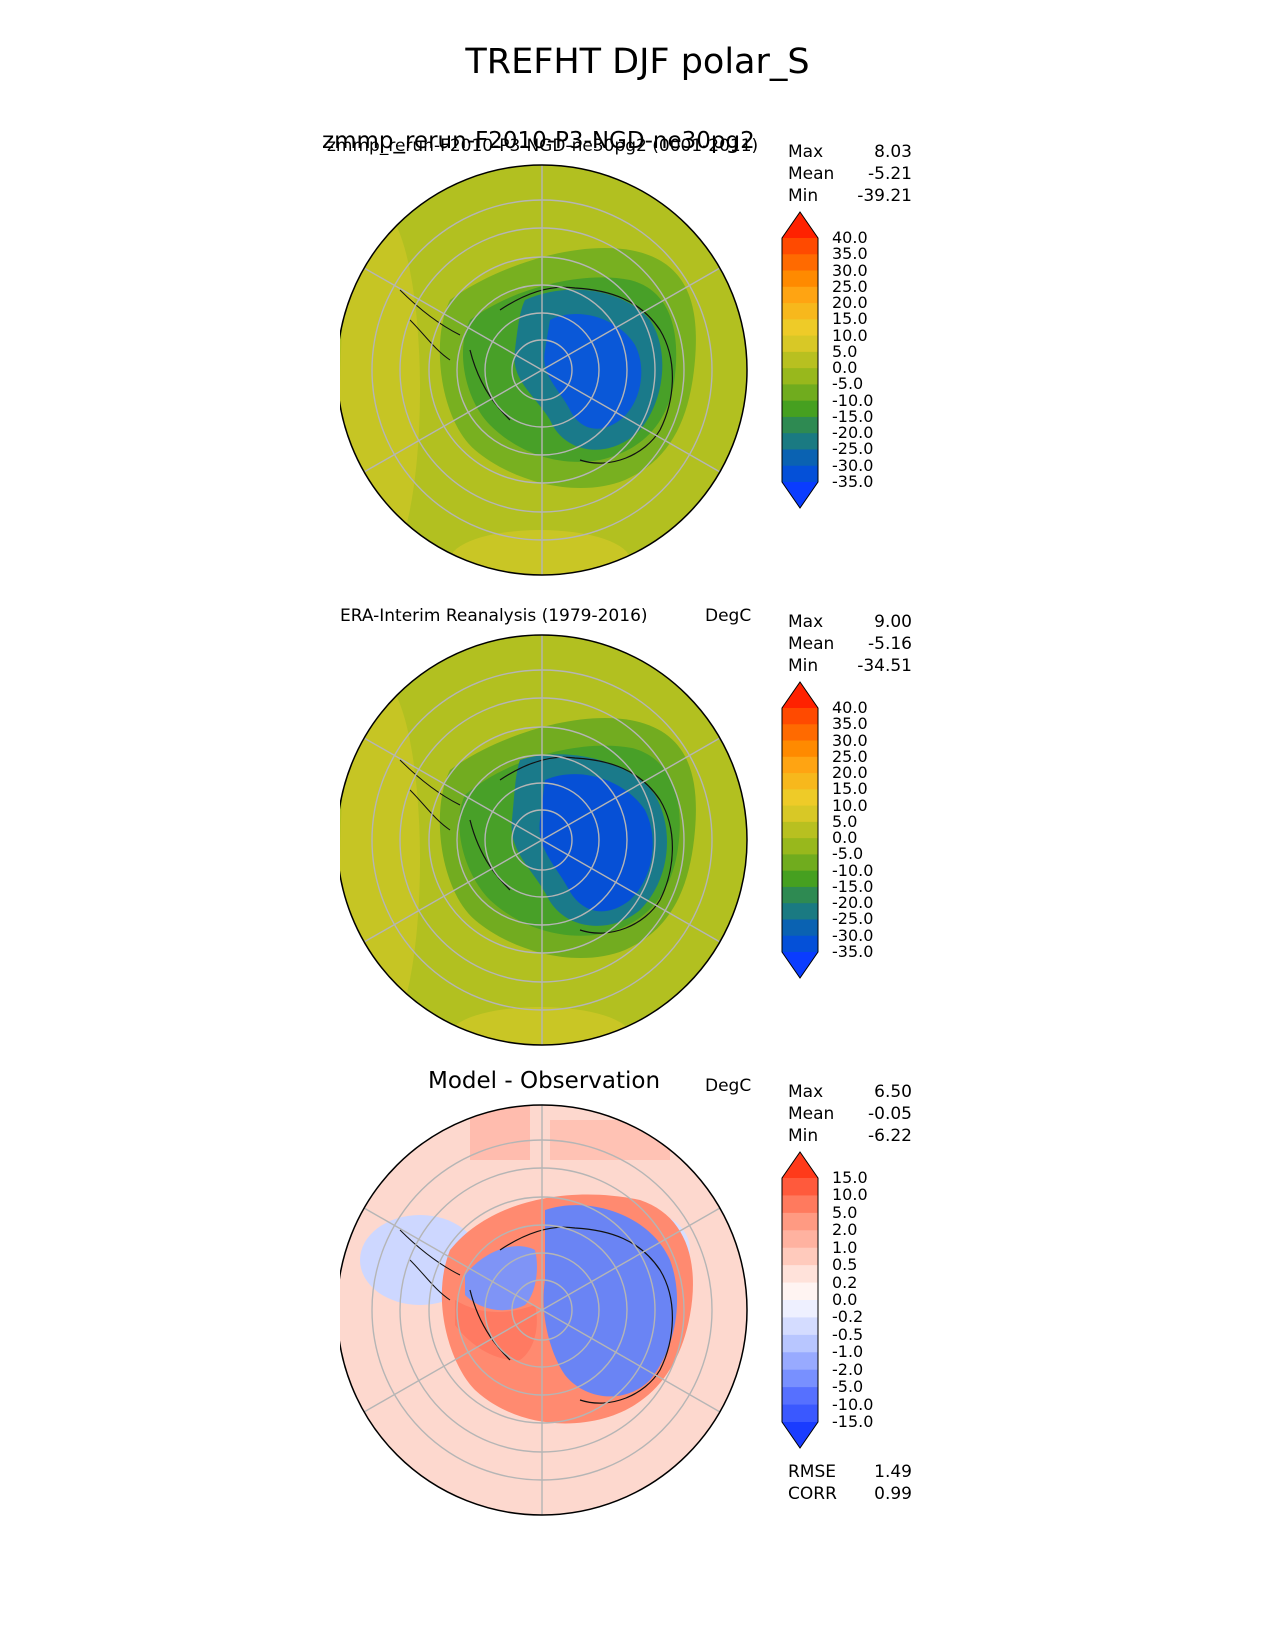  I want to click on colorbar-tick-label: 0.0, so click(845, 1299).